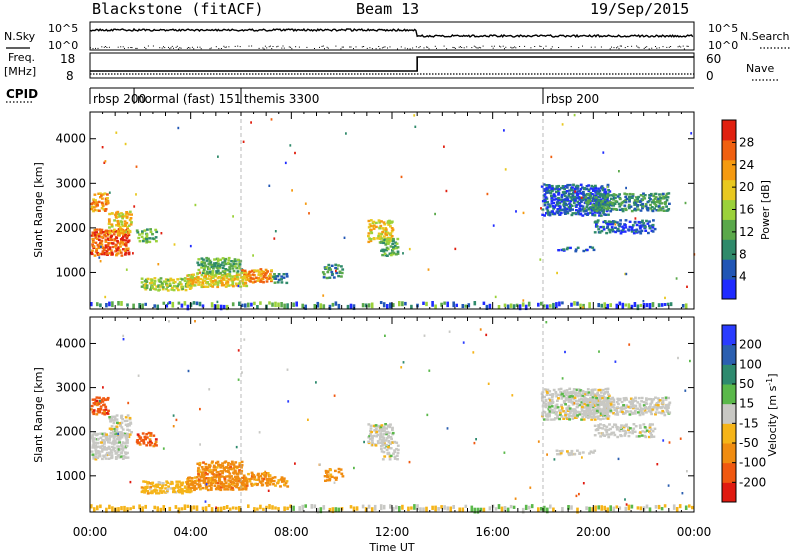 The width and height of the screenshot is (800, 558). What do you see at coordinates (729, 354) in the screenshot?
I see `colorbar-band` at bounding box center [729, 354].